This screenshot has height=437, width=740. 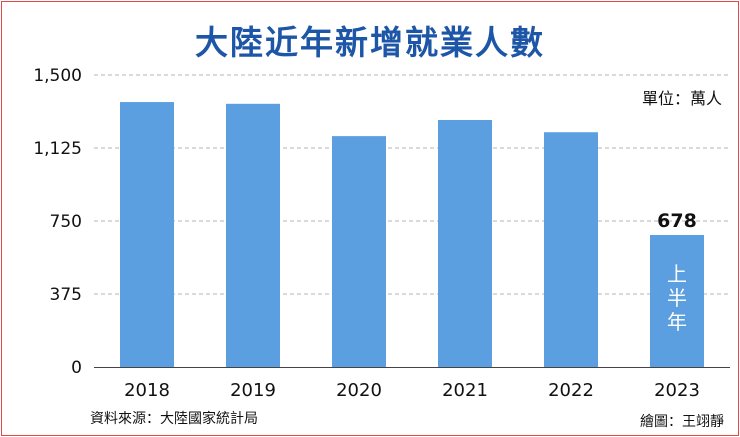 I want to click on bar-2021, so click(x=465, y=243).